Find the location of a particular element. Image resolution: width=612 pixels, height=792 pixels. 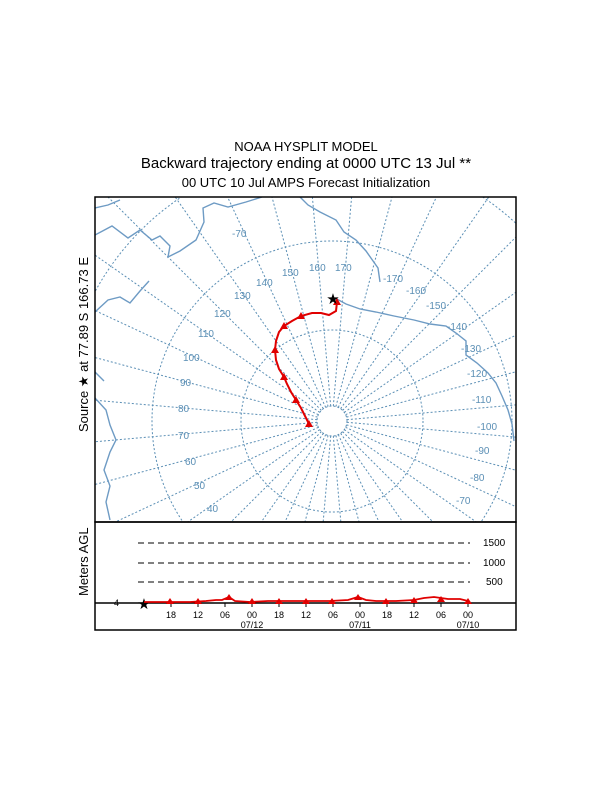

date-label: 07/10 is located at coordinates (468, 625).